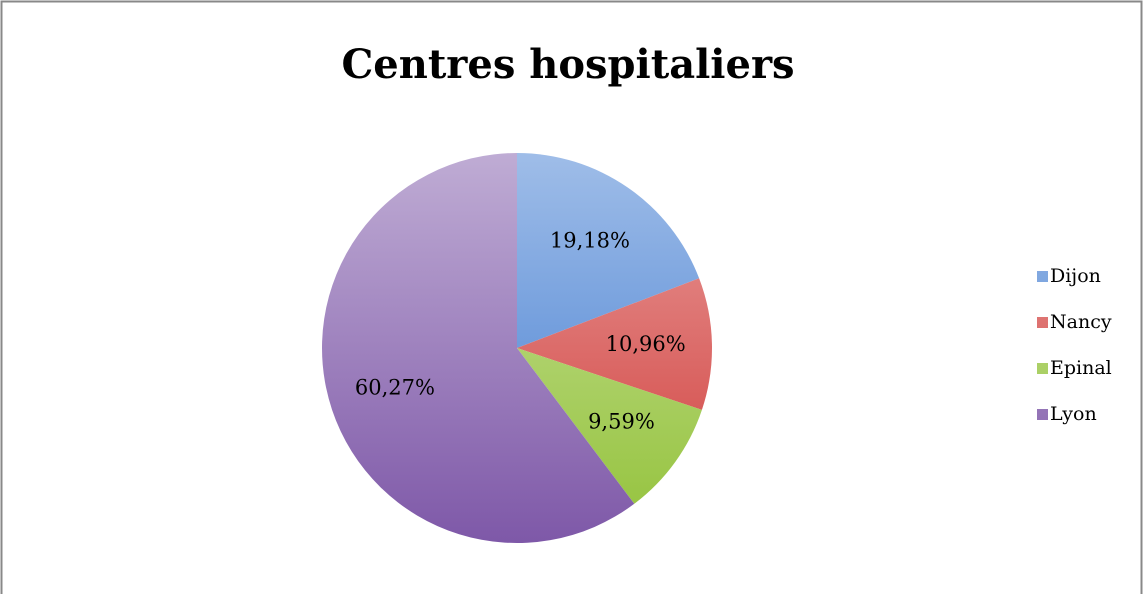 The height and width of the screenshot is (594, 1143). I want to click on chart-title: Centres hospitaliers, so click(567, 64).